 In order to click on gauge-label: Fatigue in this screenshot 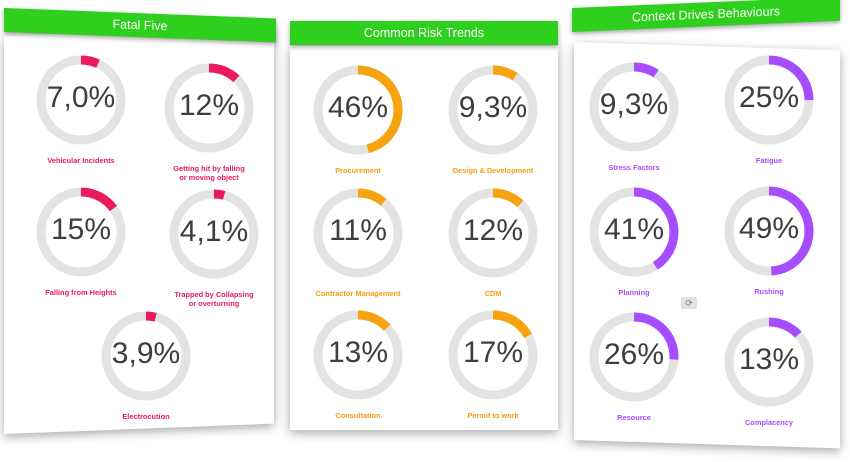, I will do `click(769, 160)`.